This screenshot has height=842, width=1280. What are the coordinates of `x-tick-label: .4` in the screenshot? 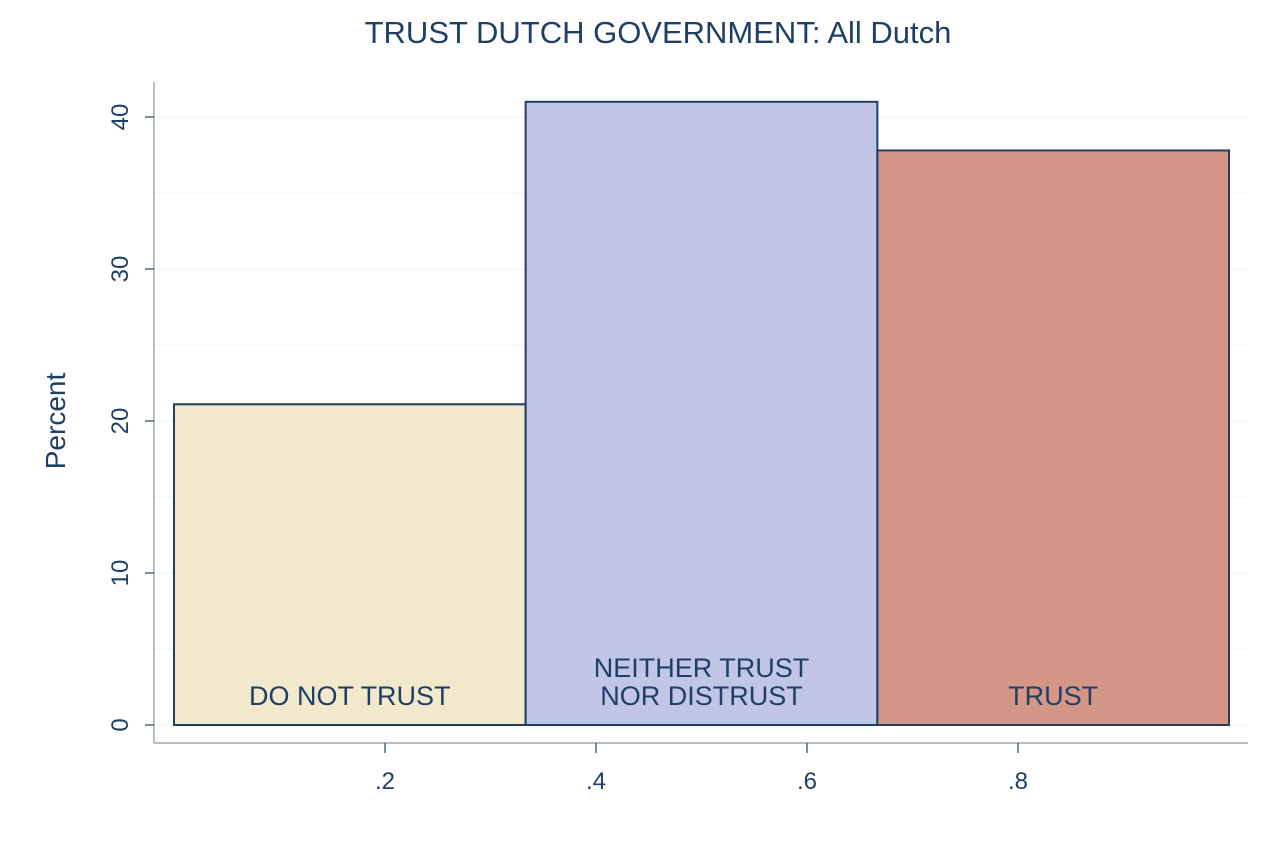 It's located at (596, 781).